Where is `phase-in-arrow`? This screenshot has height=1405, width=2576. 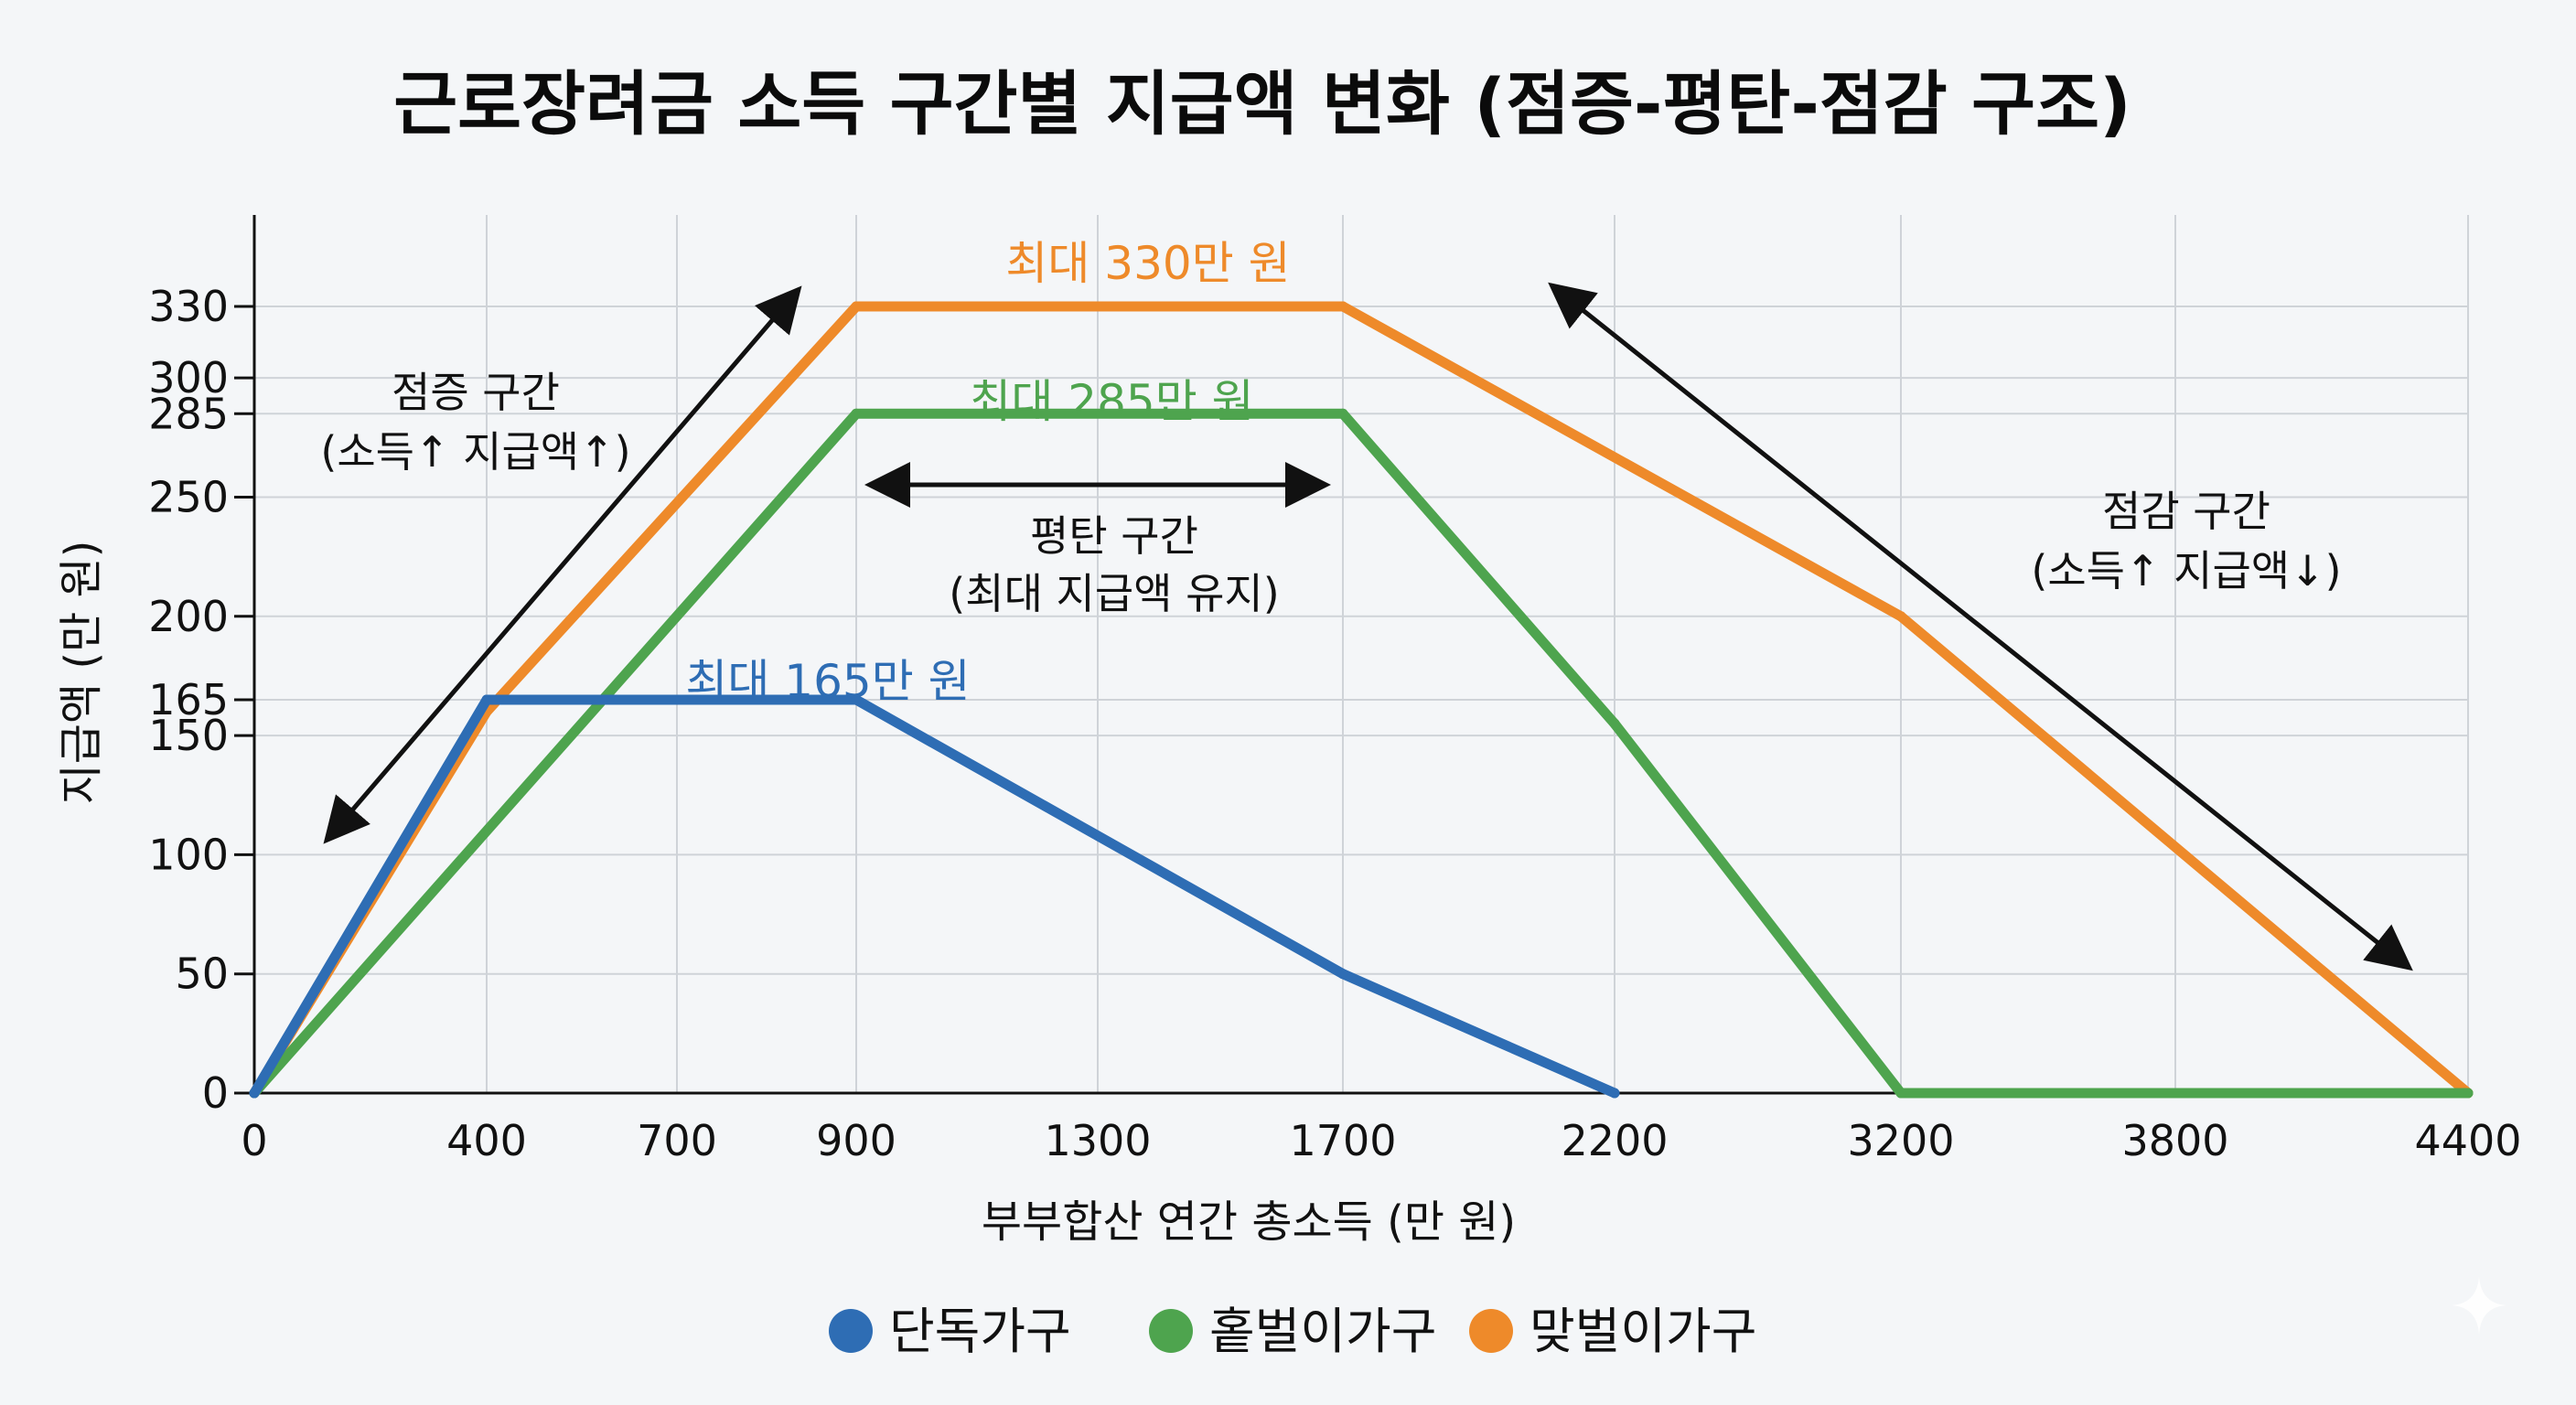
phase-in-arrow is located at coordinates (562, 564).